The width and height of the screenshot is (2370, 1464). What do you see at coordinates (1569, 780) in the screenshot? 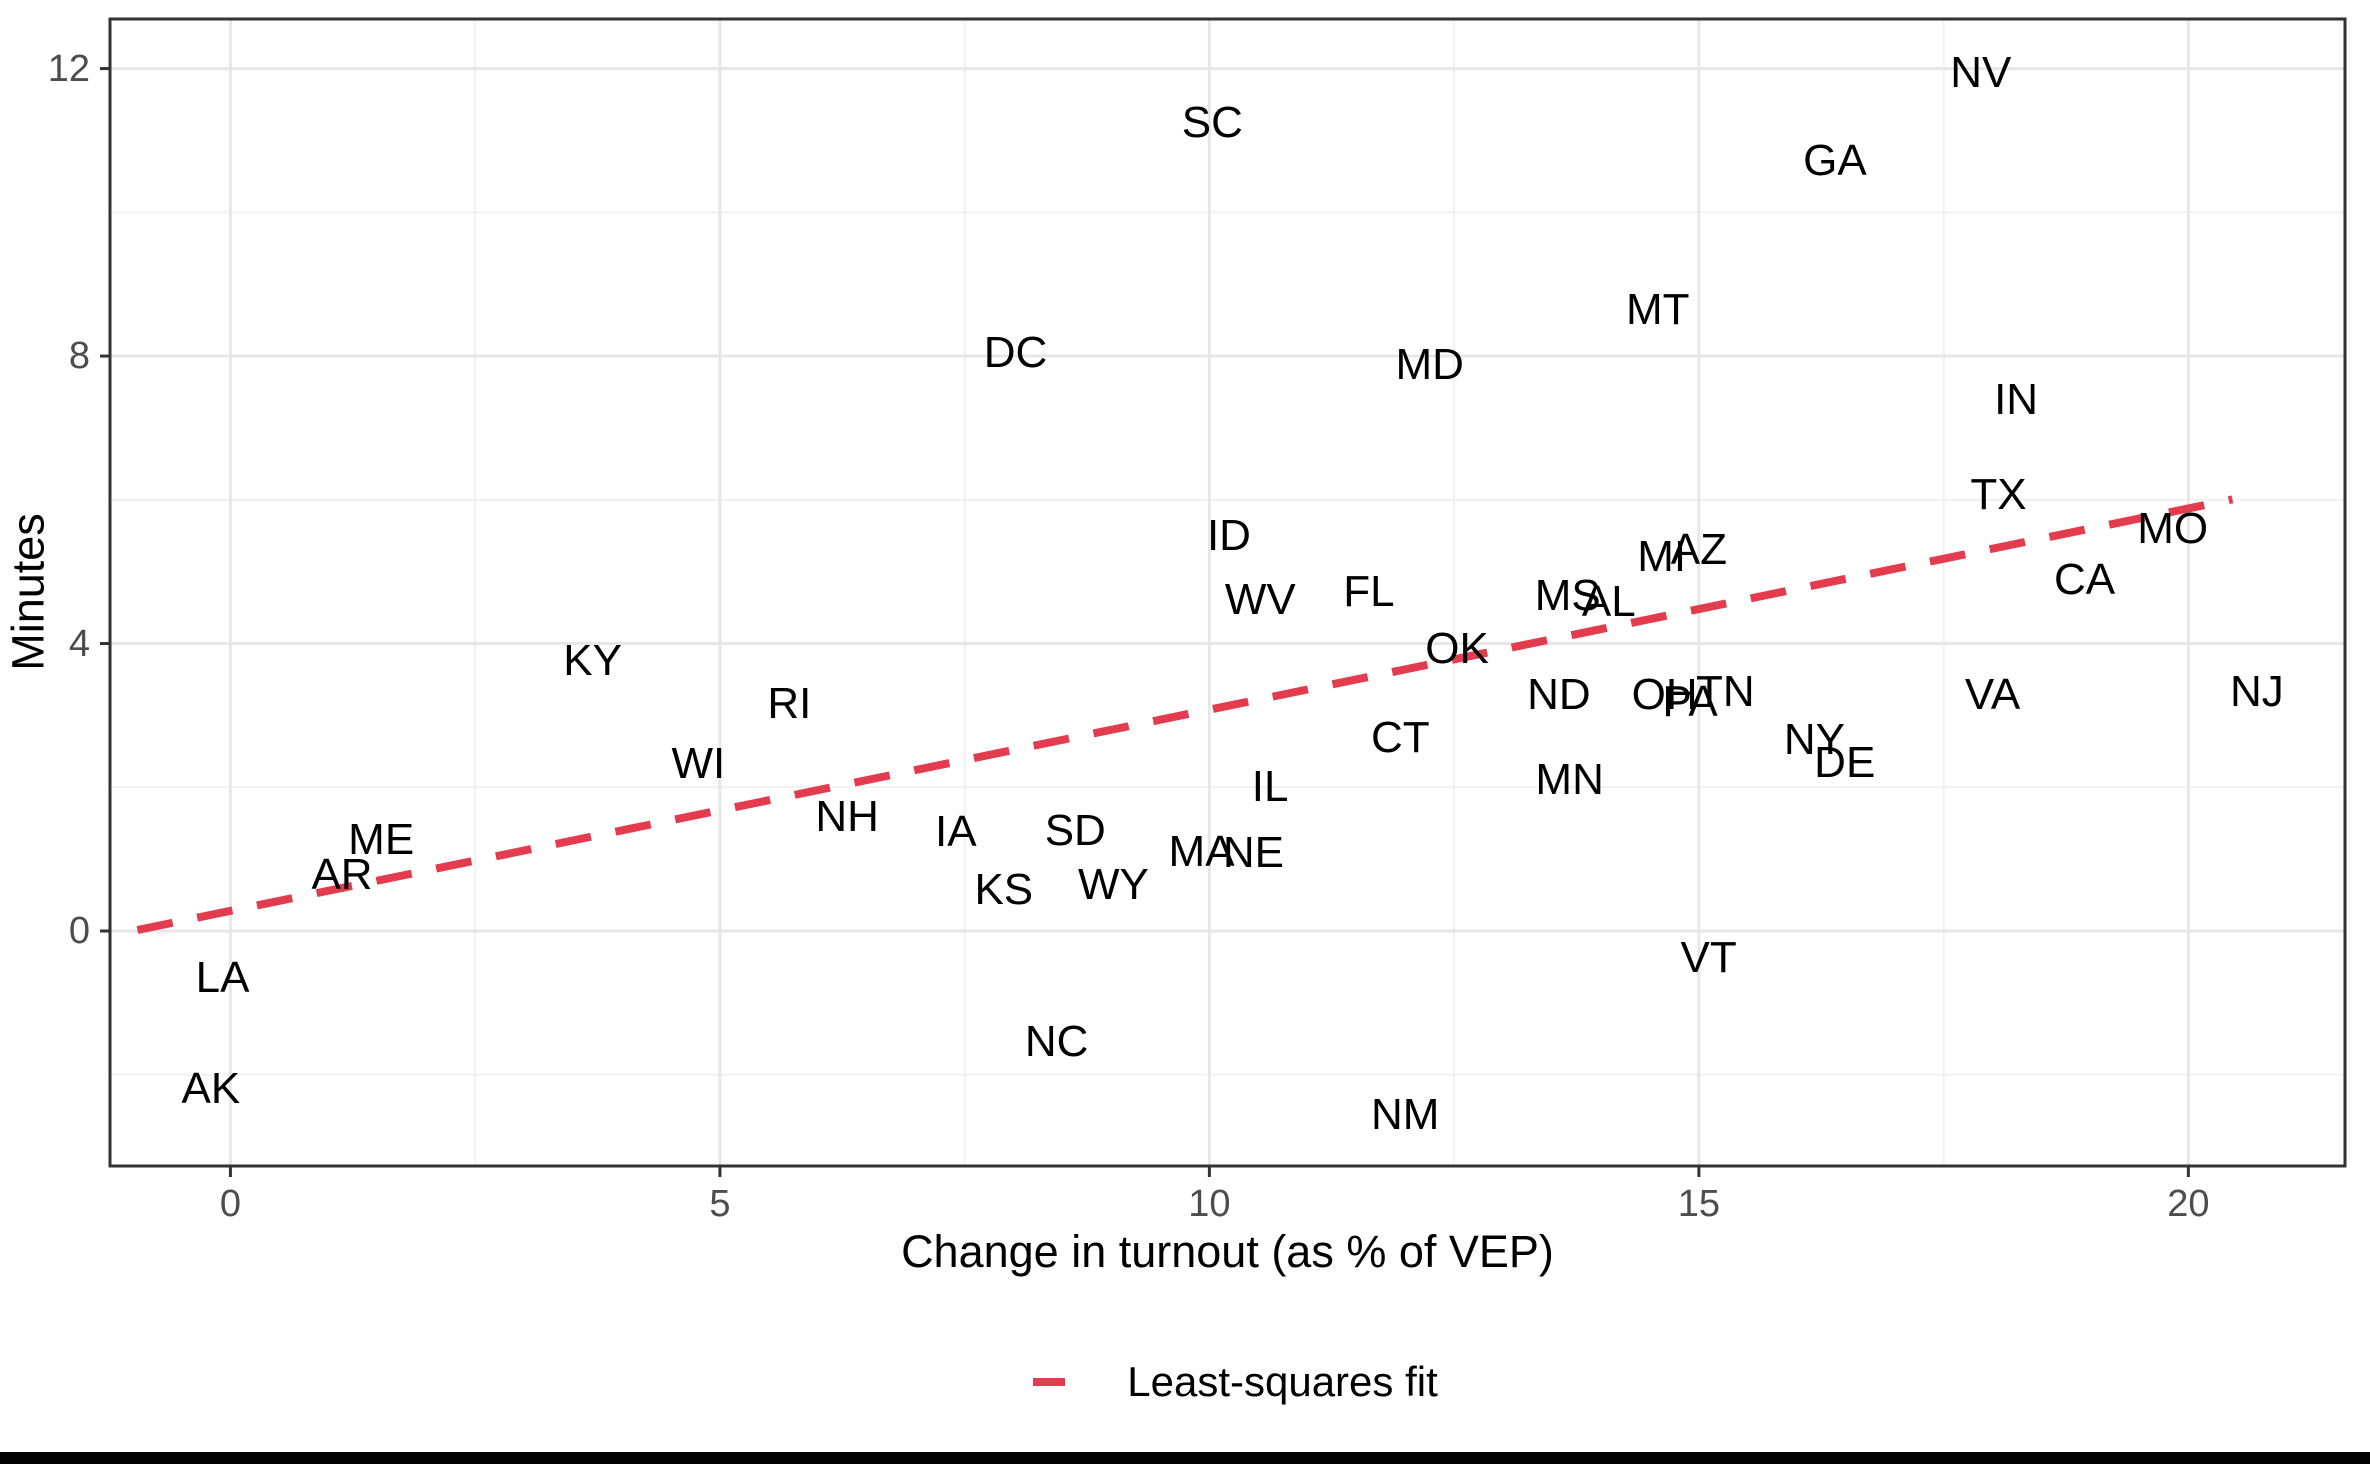
I see `state-label-MN: MN` at bounding box center [1569, 780].